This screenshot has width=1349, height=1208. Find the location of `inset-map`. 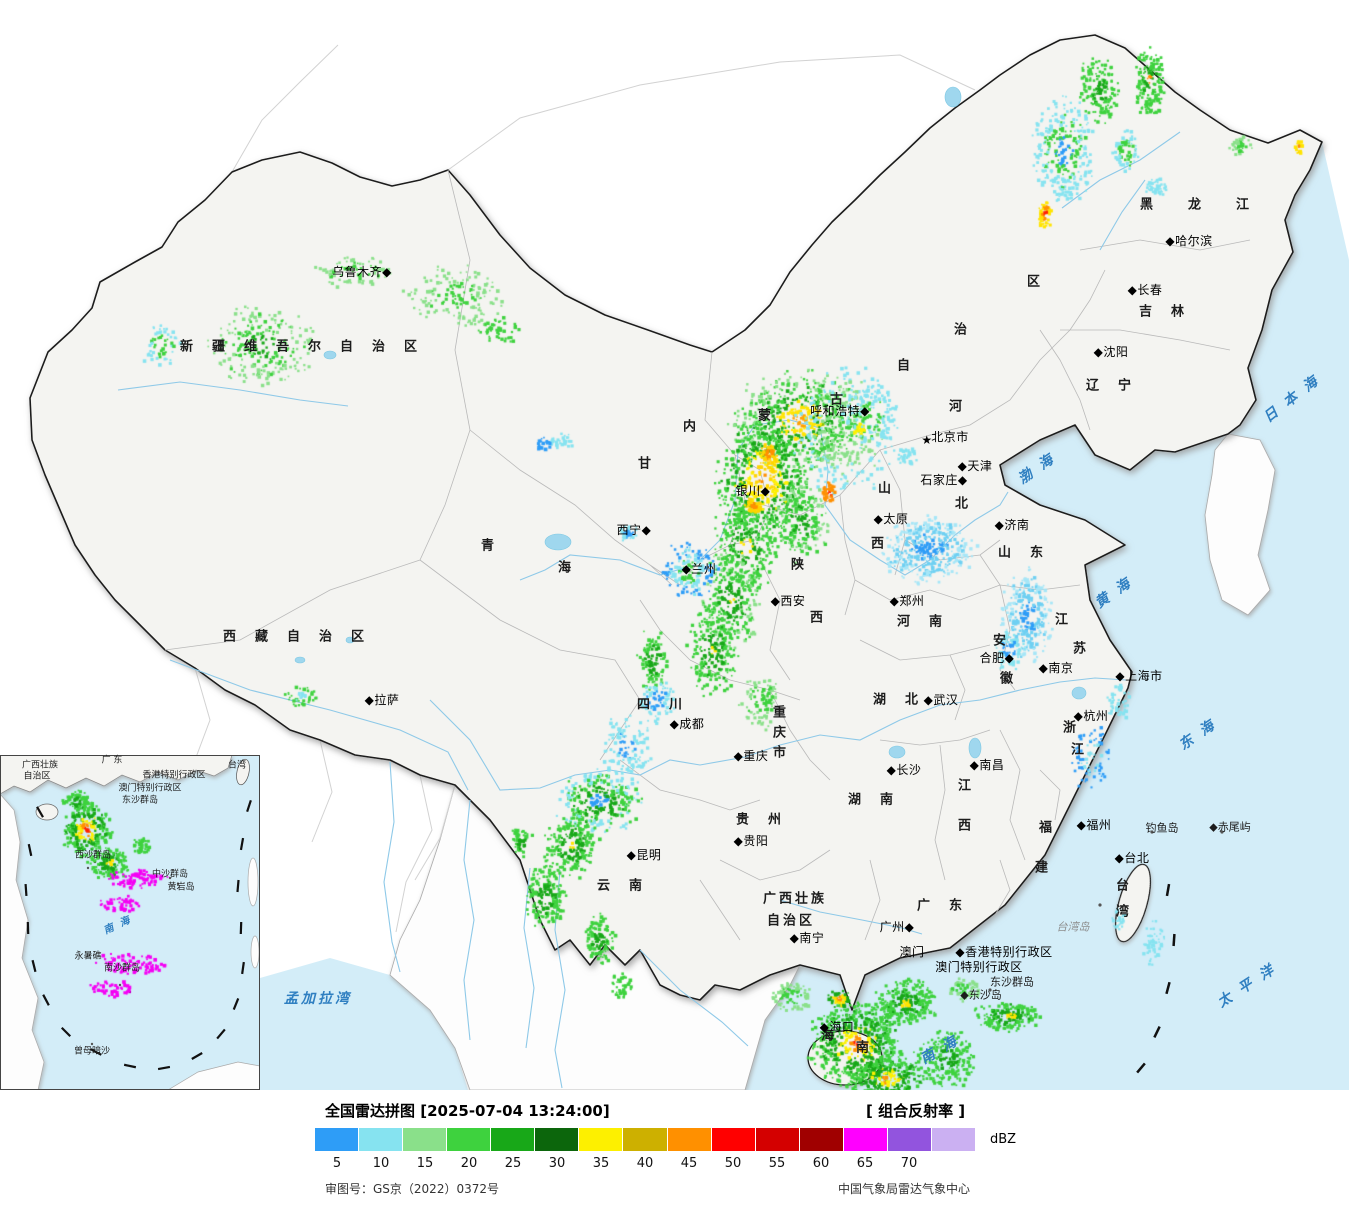

inset-map is located at coordinates (130, 922).